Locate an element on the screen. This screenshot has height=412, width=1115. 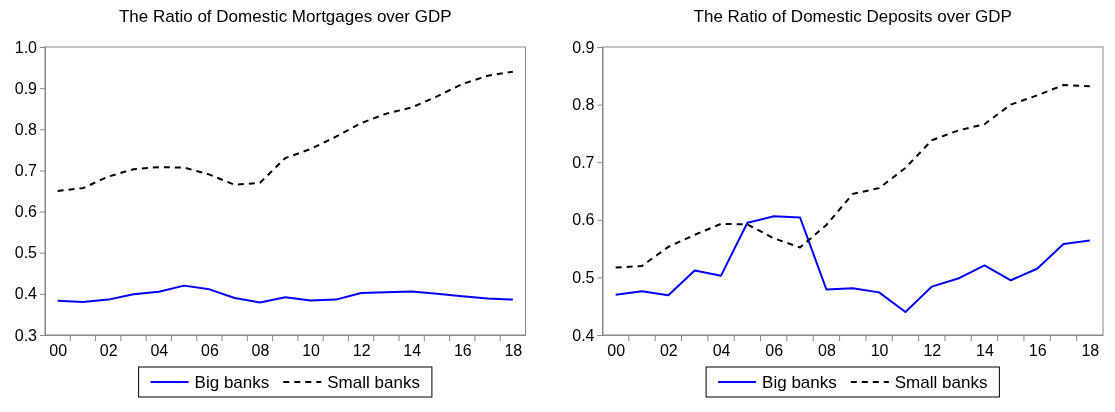
chart-title: The Ratio of Domestic Deposits over GDP is located at coordinates (852, 16).